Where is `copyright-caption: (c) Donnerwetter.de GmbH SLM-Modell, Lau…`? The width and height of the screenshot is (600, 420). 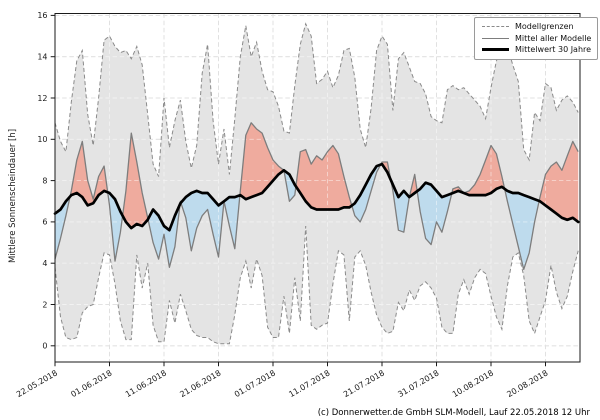
copyright-caption: (c) Donnerwetter.de GmbH SLM-Modell, Lau… is located at coordinates (453, 413).